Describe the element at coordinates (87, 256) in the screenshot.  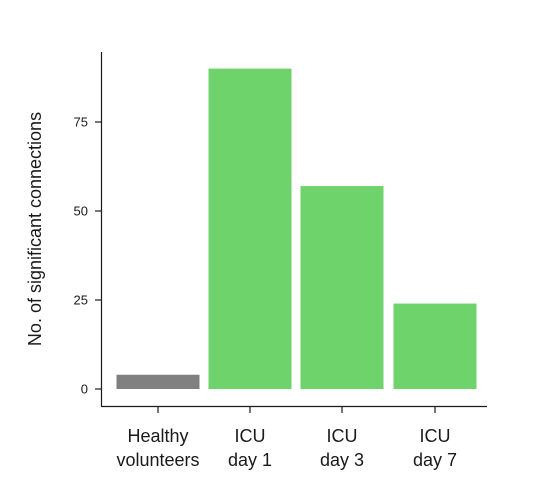
I see `y-ticks-group: 0 25 50 75` at that location.